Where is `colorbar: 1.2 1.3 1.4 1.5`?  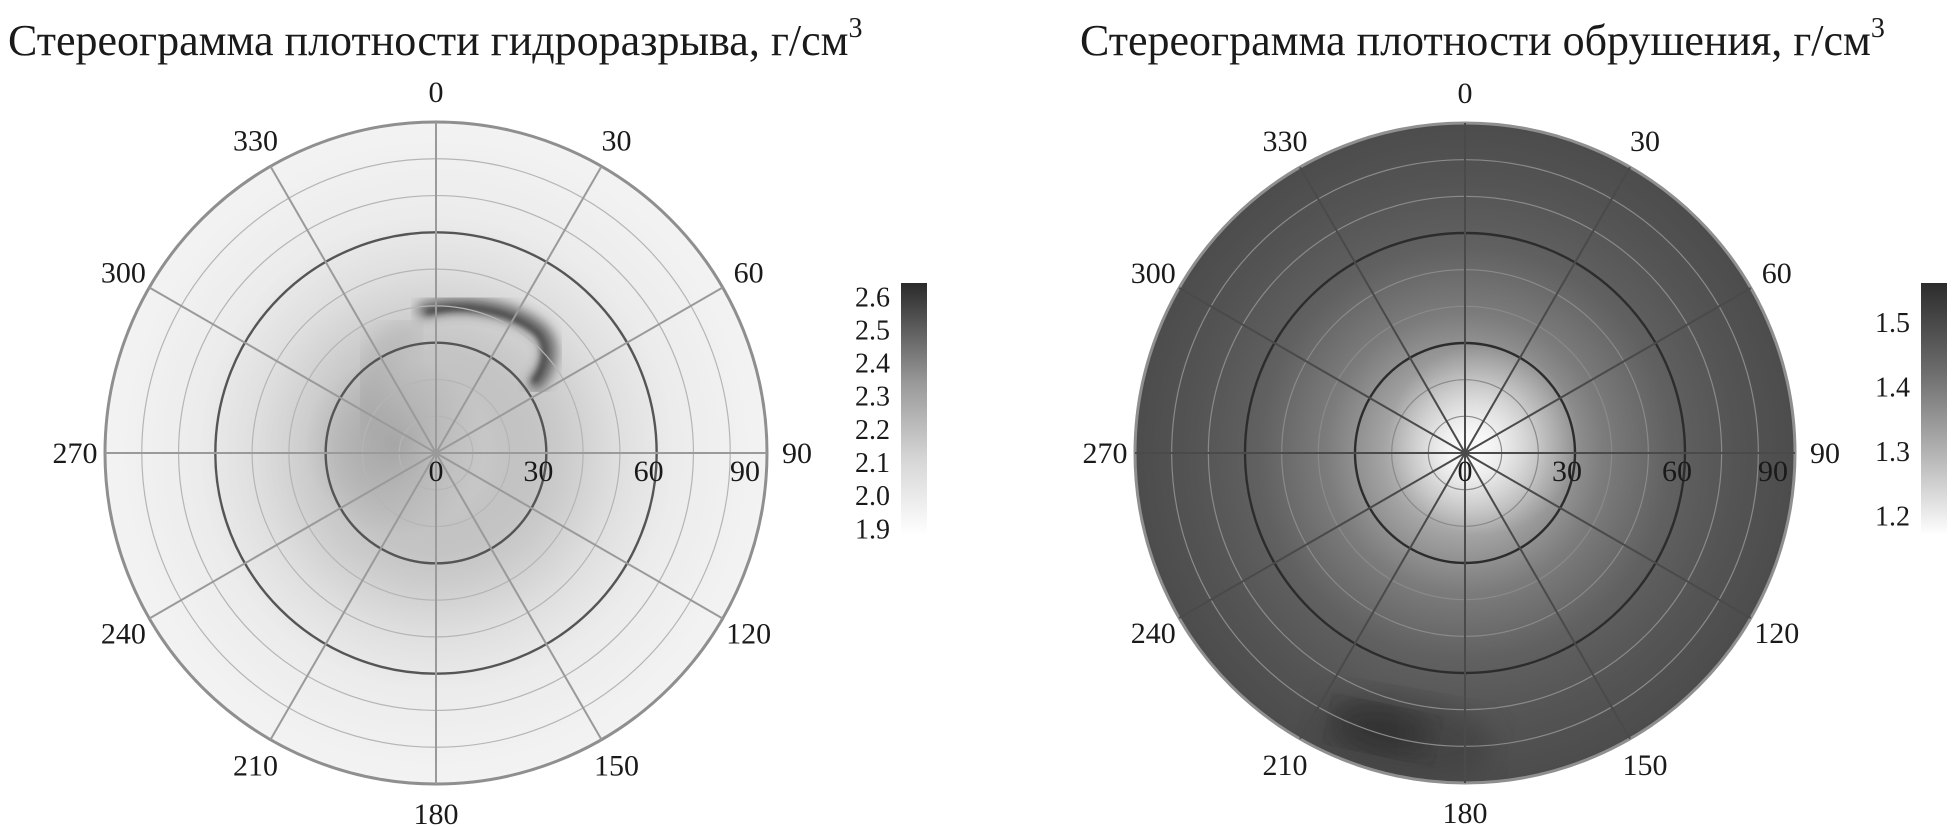 colorbar: 1.2 1.3 1.4 1.5 is located at coordinates (1911, 409).